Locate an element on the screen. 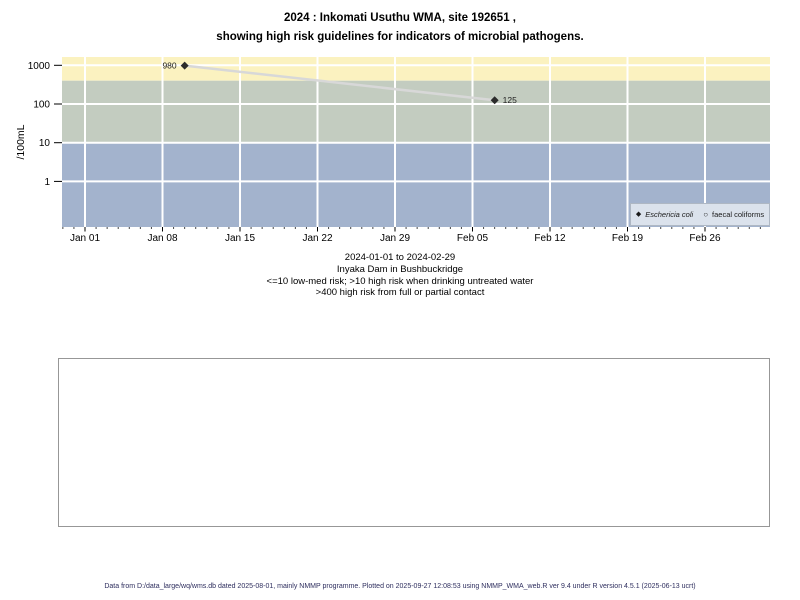  ecoli-filled-diamond-icon: ◆ is located at coordinates (638, 214).